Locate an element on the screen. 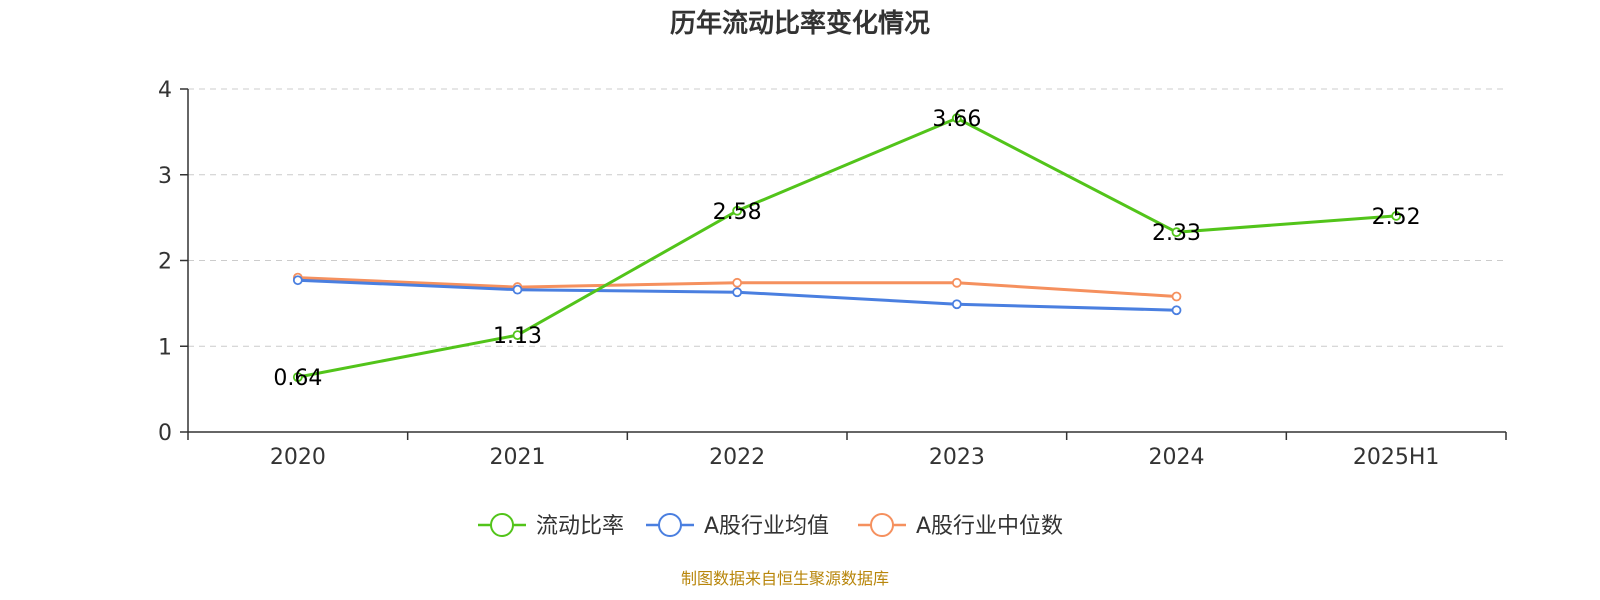 The width and height of the screenshot is (1600, 600). legend-label: 流动比率 is located at coordinates (580, 526).